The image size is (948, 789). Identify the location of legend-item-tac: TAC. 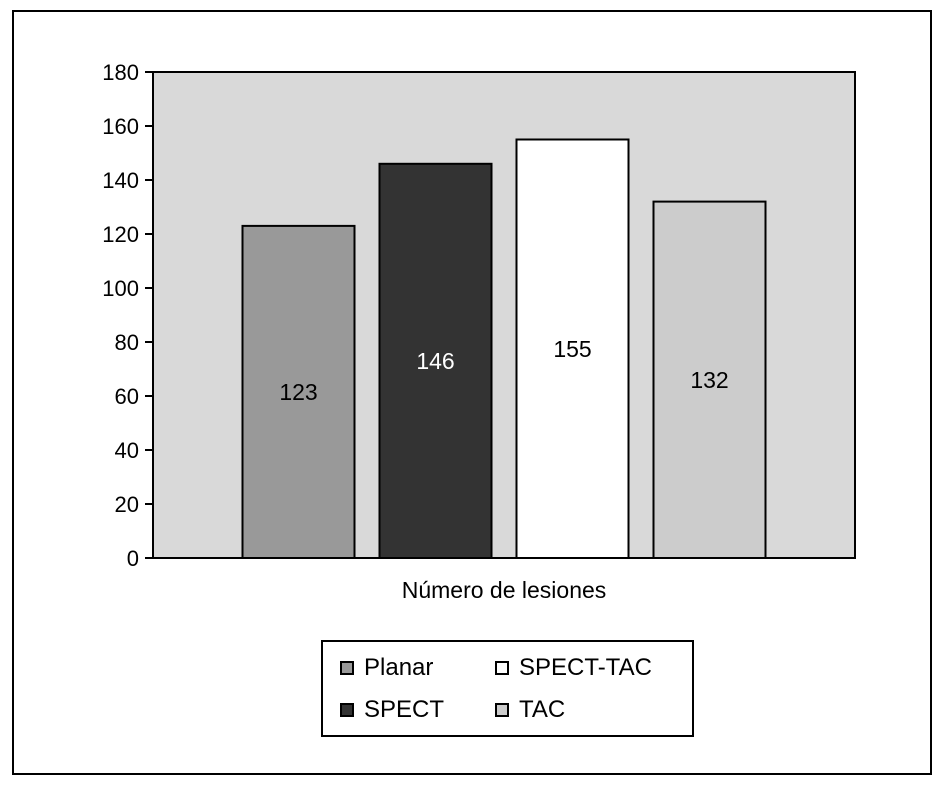
(530, 710).